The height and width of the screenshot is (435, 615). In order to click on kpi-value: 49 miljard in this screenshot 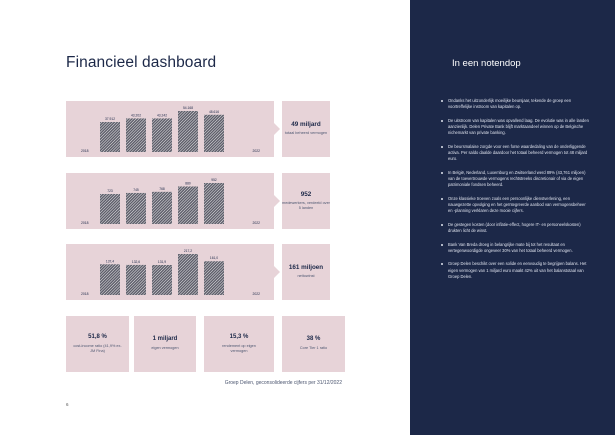, I will do `click(306, 125)`.